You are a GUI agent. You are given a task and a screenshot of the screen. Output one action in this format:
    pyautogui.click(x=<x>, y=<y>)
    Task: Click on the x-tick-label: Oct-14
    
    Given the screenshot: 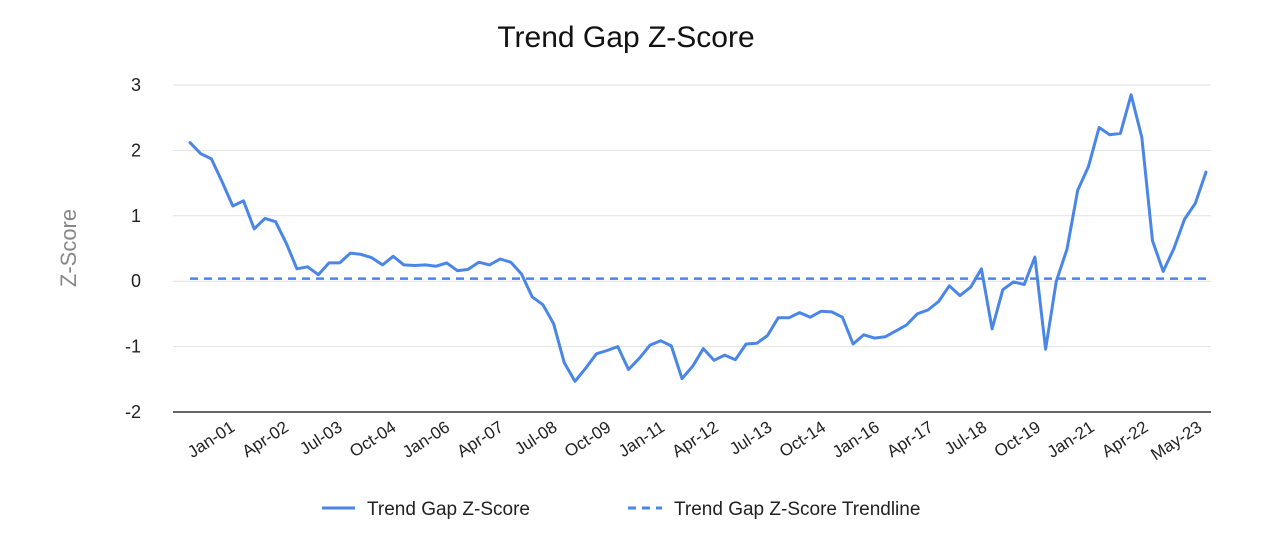 What is the action you would take?
    pyautogui.click(x=802, y=439)
    